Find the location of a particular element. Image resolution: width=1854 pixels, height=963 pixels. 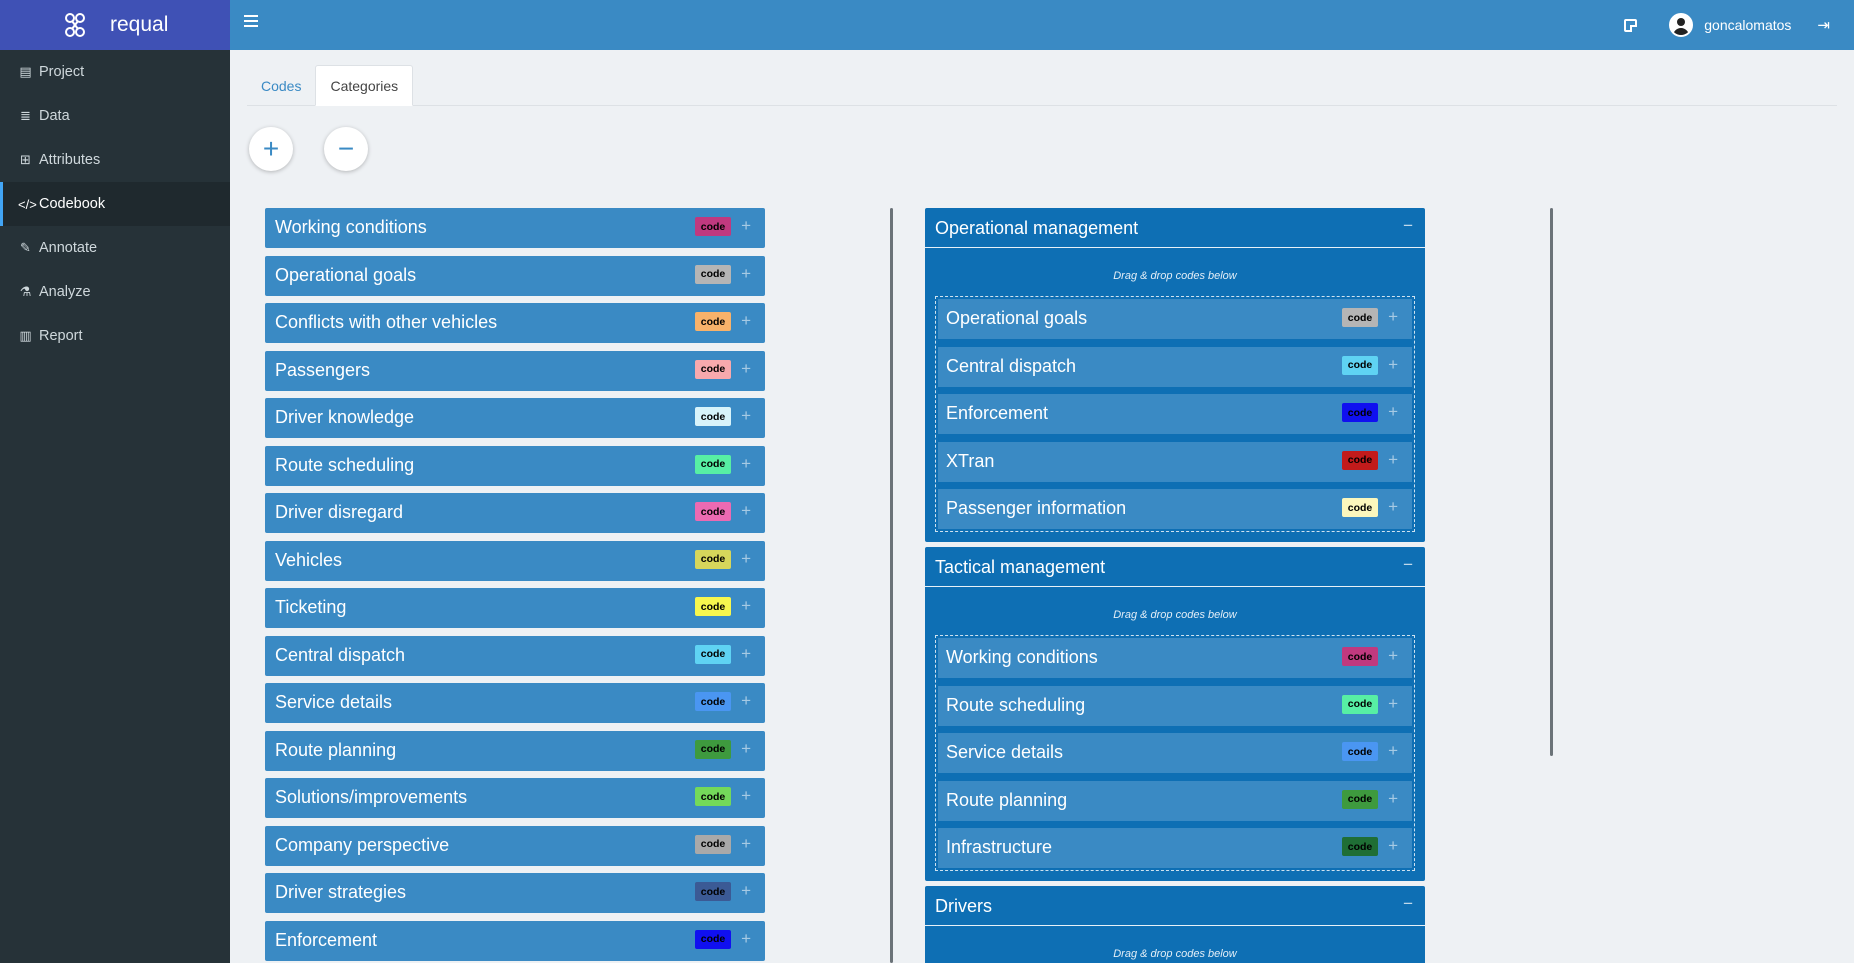

category-code-item: Working conditions code + is located at coordinates (1175, 658).